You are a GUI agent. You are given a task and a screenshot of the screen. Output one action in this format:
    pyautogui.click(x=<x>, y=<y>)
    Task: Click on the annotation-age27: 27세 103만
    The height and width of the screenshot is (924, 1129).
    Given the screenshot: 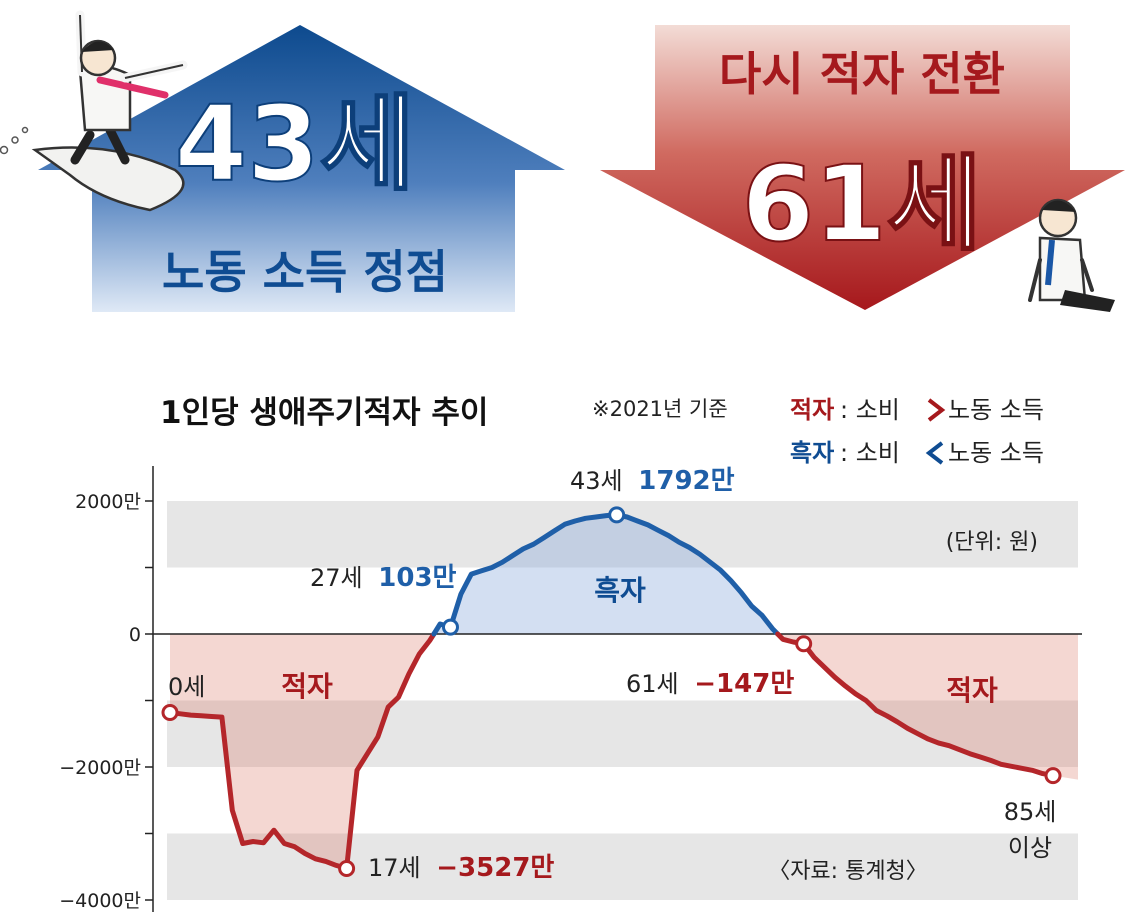 What is the action you would take?
    pyautogui.click(x=383, y=578)
    